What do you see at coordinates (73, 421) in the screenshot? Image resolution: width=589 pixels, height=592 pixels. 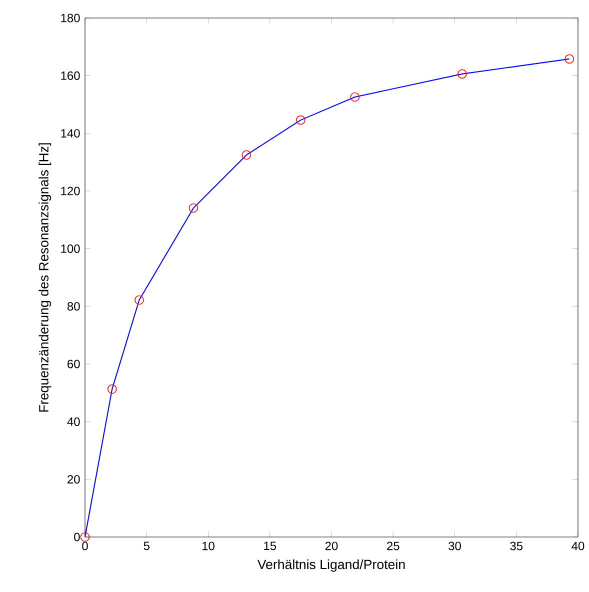 I see `y-tick-label: 40` at bounding box center [73, 421].